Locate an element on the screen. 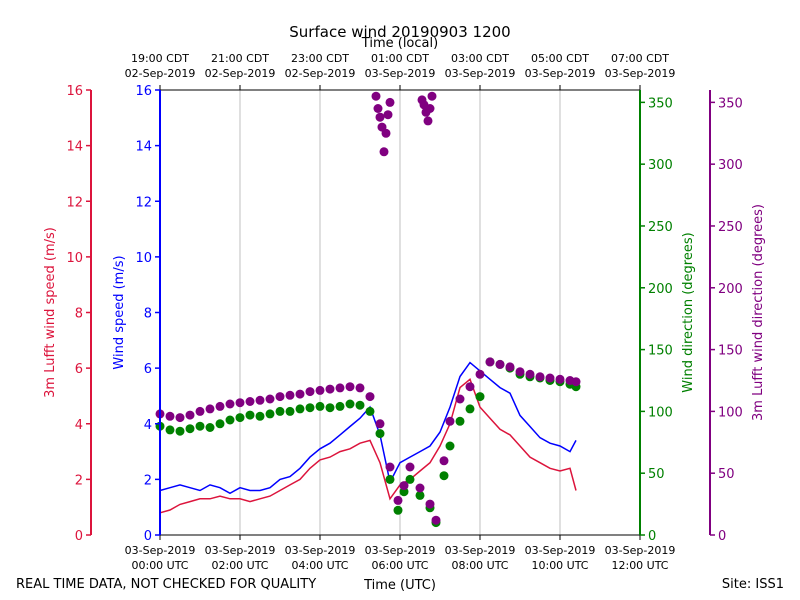  y-tick-label: 4 is located at coordinates (148, 425).